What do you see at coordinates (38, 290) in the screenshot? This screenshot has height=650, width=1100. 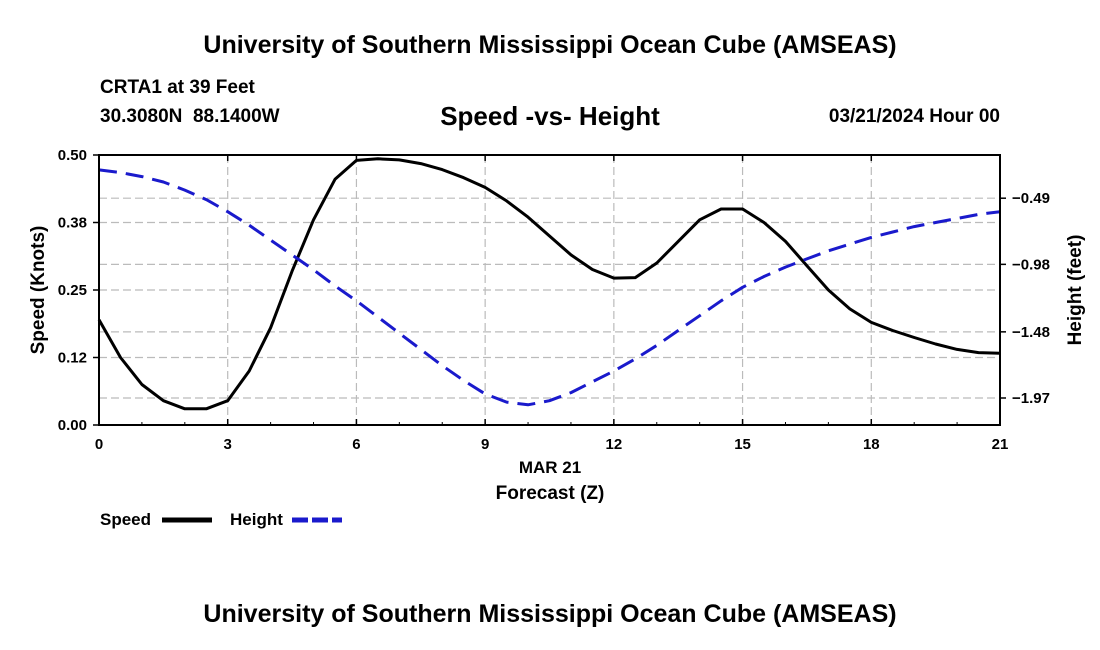 I see `y-axis-title: Speed (Knots)` at bounding box center [38, 290].